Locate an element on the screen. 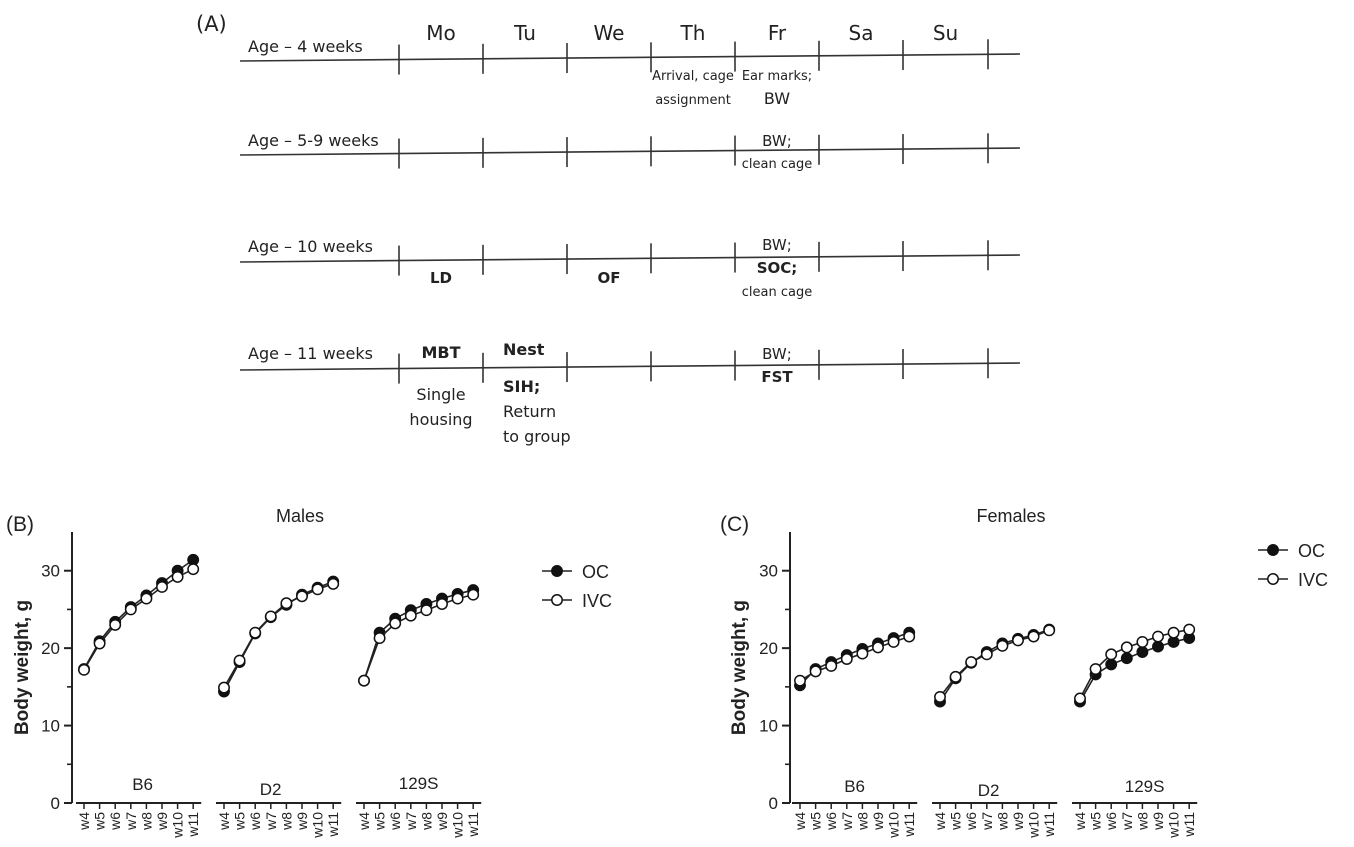 Image resolution: width=1354 pixels, height=847 pixels. schedule-note: Return is located at coordinates (529, 411).